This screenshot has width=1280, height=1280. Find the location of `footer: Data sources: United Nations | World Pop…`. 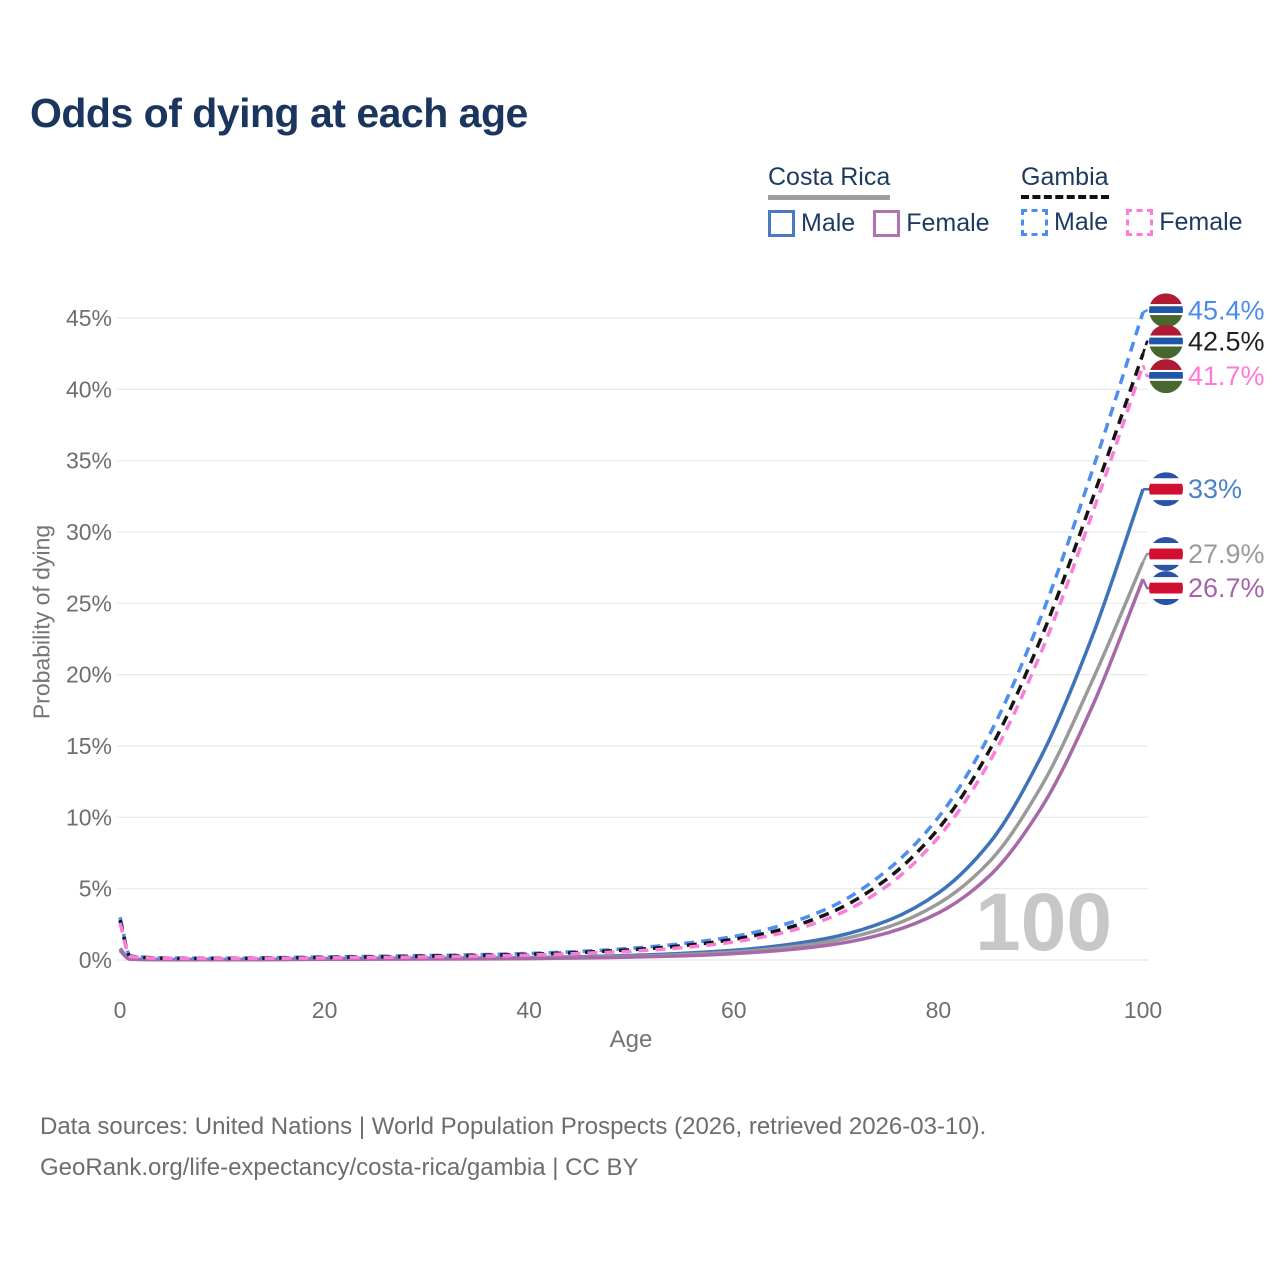

footer: Data sources: United Nations | World Pop… is located at coordinates (513, 1147).